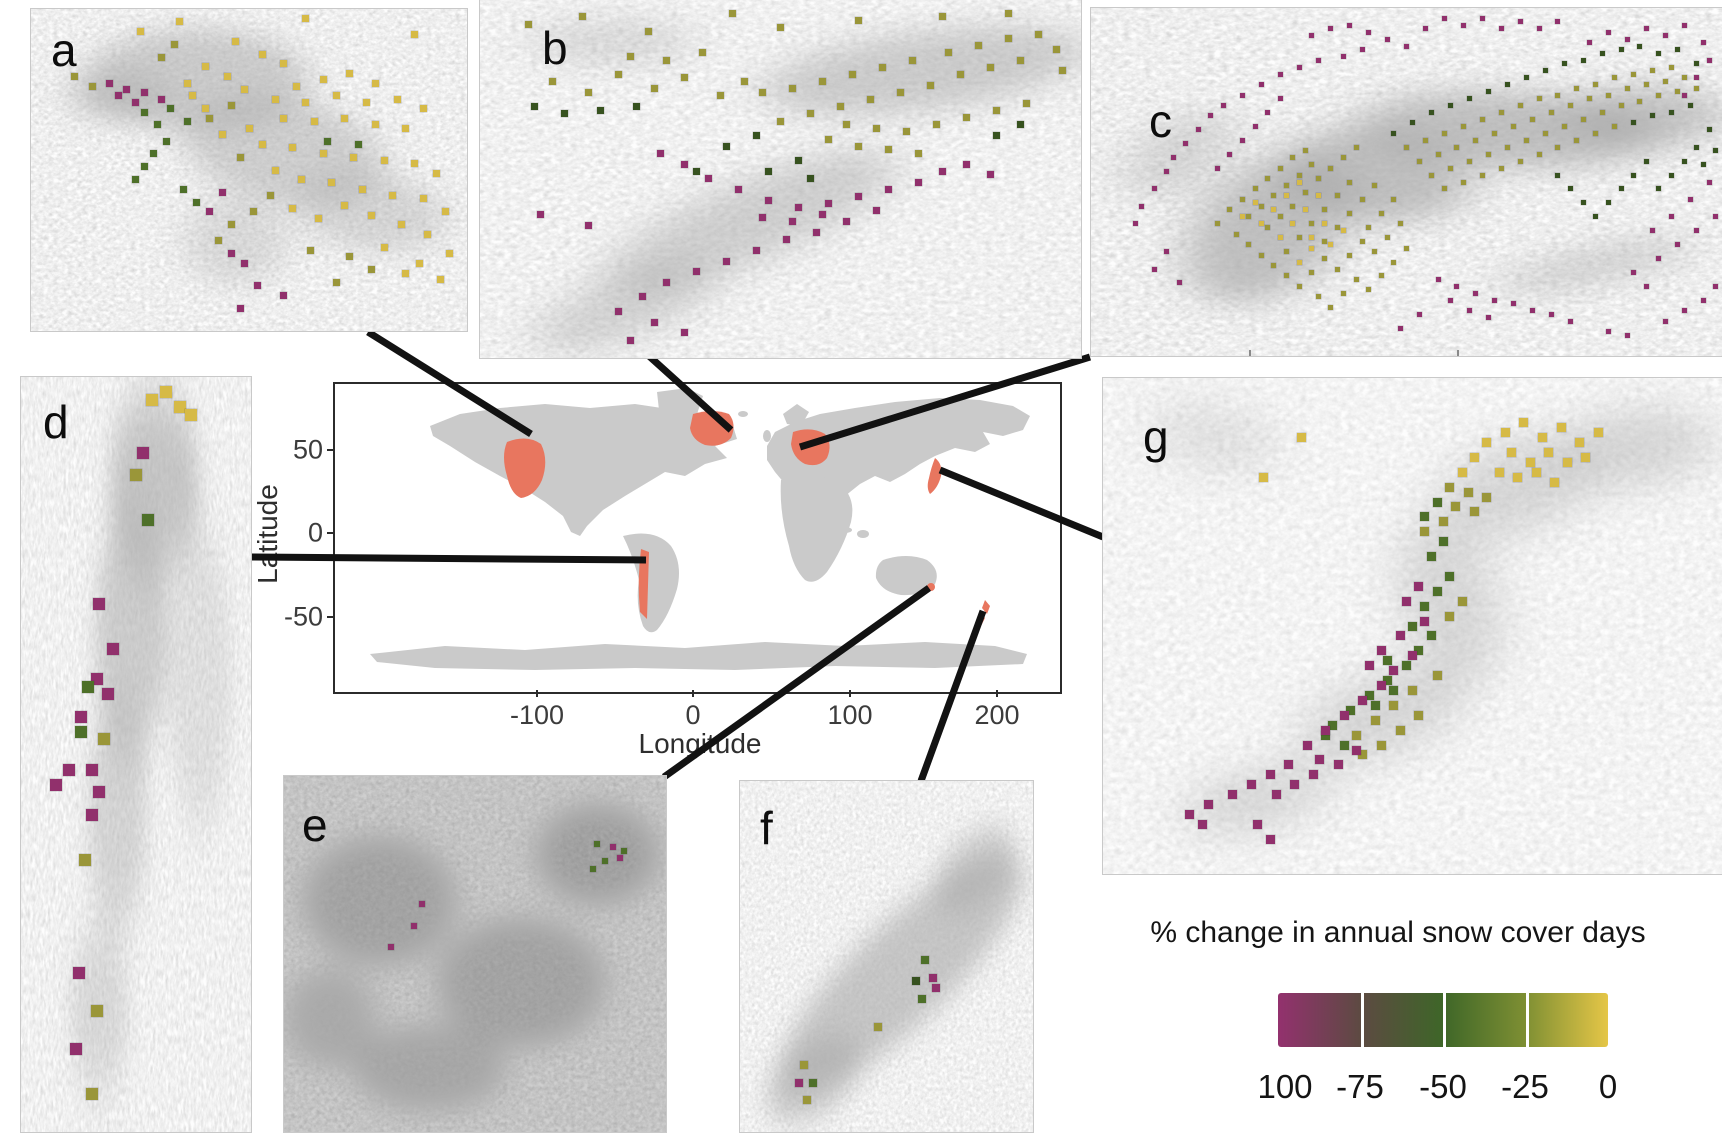 This screenshot has height=1137, width=1722. I want to click on world-map-svg, so click(700, 529).